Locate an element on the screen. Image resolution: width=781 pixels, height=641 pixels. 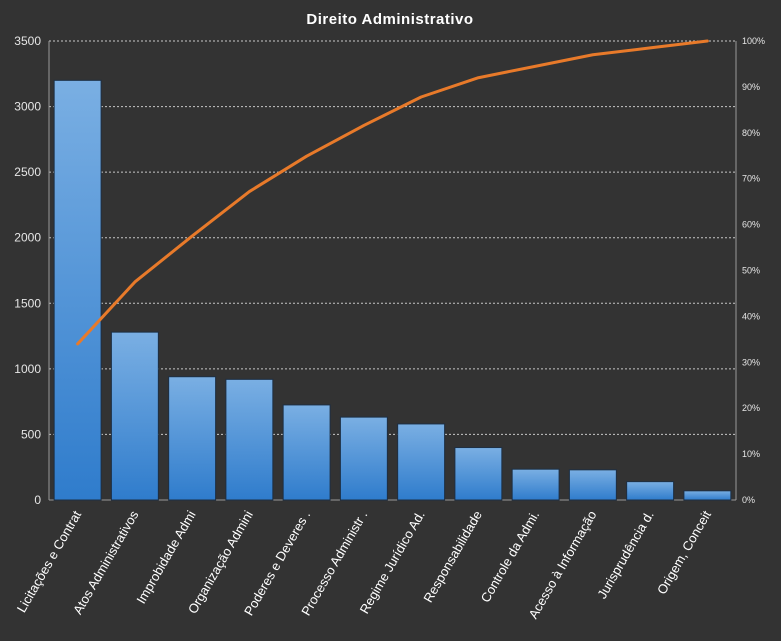
y-tick-label: 3500 is located at coordinates (27, 41).